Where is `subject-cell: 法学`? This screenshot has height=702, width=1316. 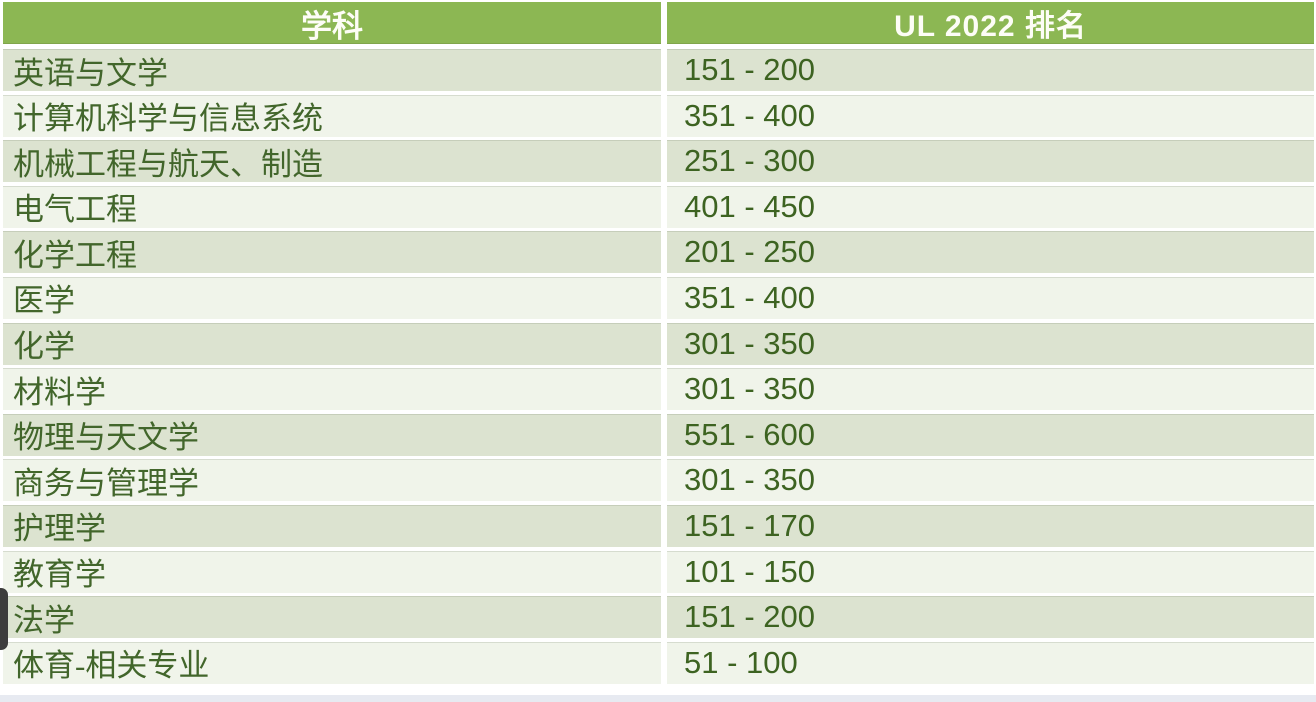
subject-cell: 法学 is located at coordinates (332, 617).